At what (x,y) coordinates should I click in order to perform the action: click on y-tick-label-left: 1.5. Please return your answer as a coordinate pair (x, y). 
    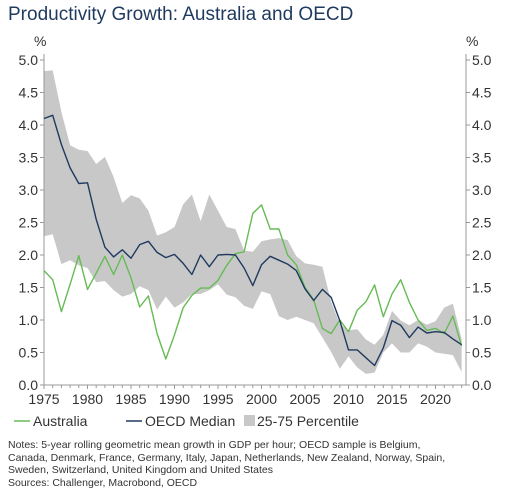
    Looking at the image, I should click on (29, 288).